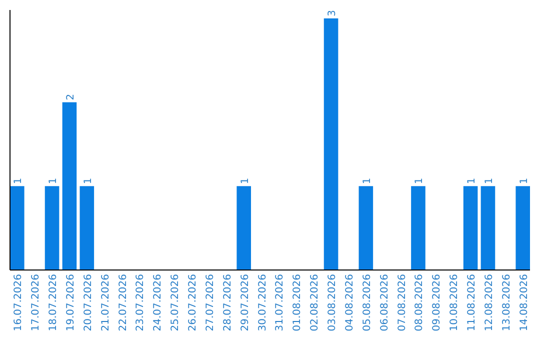 The width and height of the screenshot is (540, 340). I want to click on data-label: 2, so click(70, 97).